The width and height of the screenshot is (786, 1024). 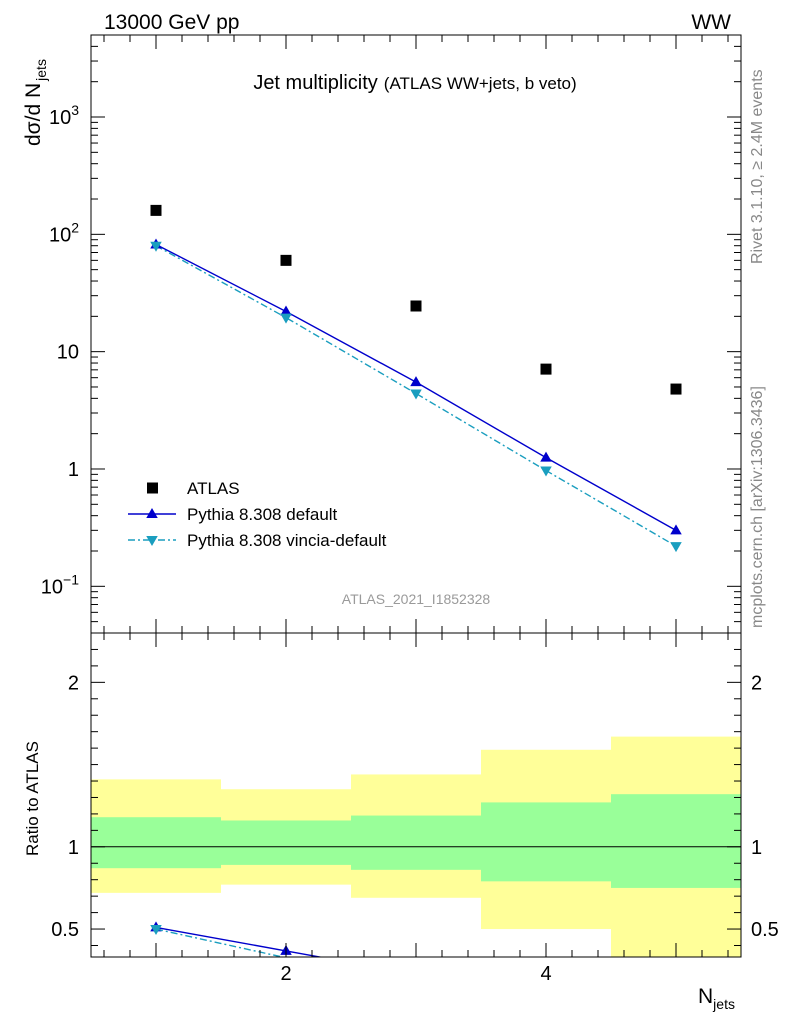 I want to click on y-tick-label-0: 10³, so click(x=64, y=115).